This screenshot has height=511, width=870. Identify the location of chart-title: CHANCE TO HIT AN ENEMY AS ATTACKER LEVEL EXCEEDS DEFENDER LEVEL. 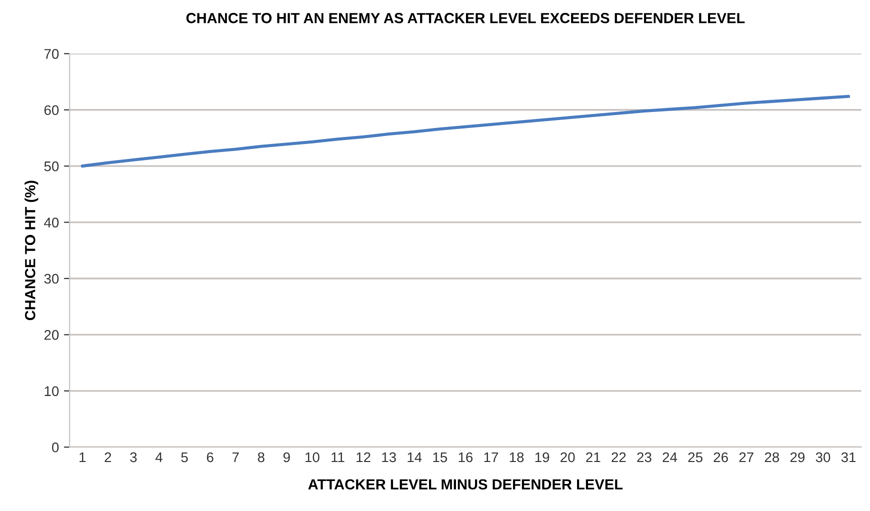
(465, 18).